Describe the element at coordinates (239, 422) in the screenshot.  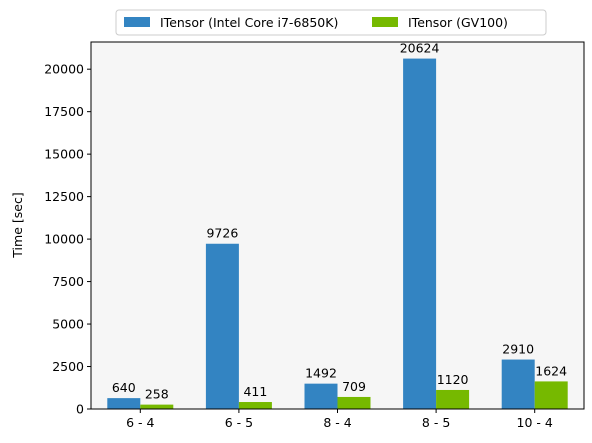
I see `x-tick-label: 6 - 5` at that location.